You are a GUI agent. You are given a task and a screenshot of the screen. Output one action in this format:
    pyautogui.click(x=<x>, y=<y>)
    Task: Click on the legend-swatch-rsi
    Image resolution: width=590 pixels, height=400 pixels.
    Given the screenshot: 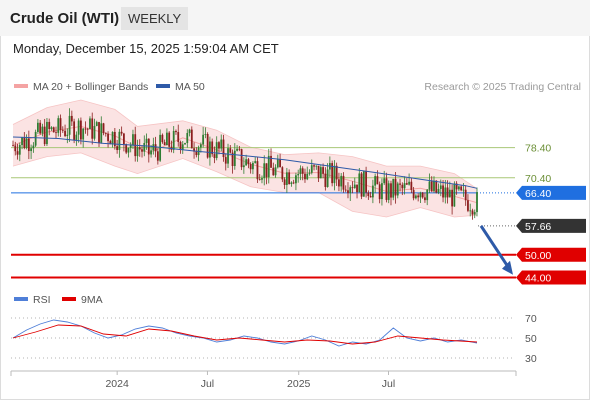 What is the action you would take?
    pyautogui.click(x=21, y=299)
    